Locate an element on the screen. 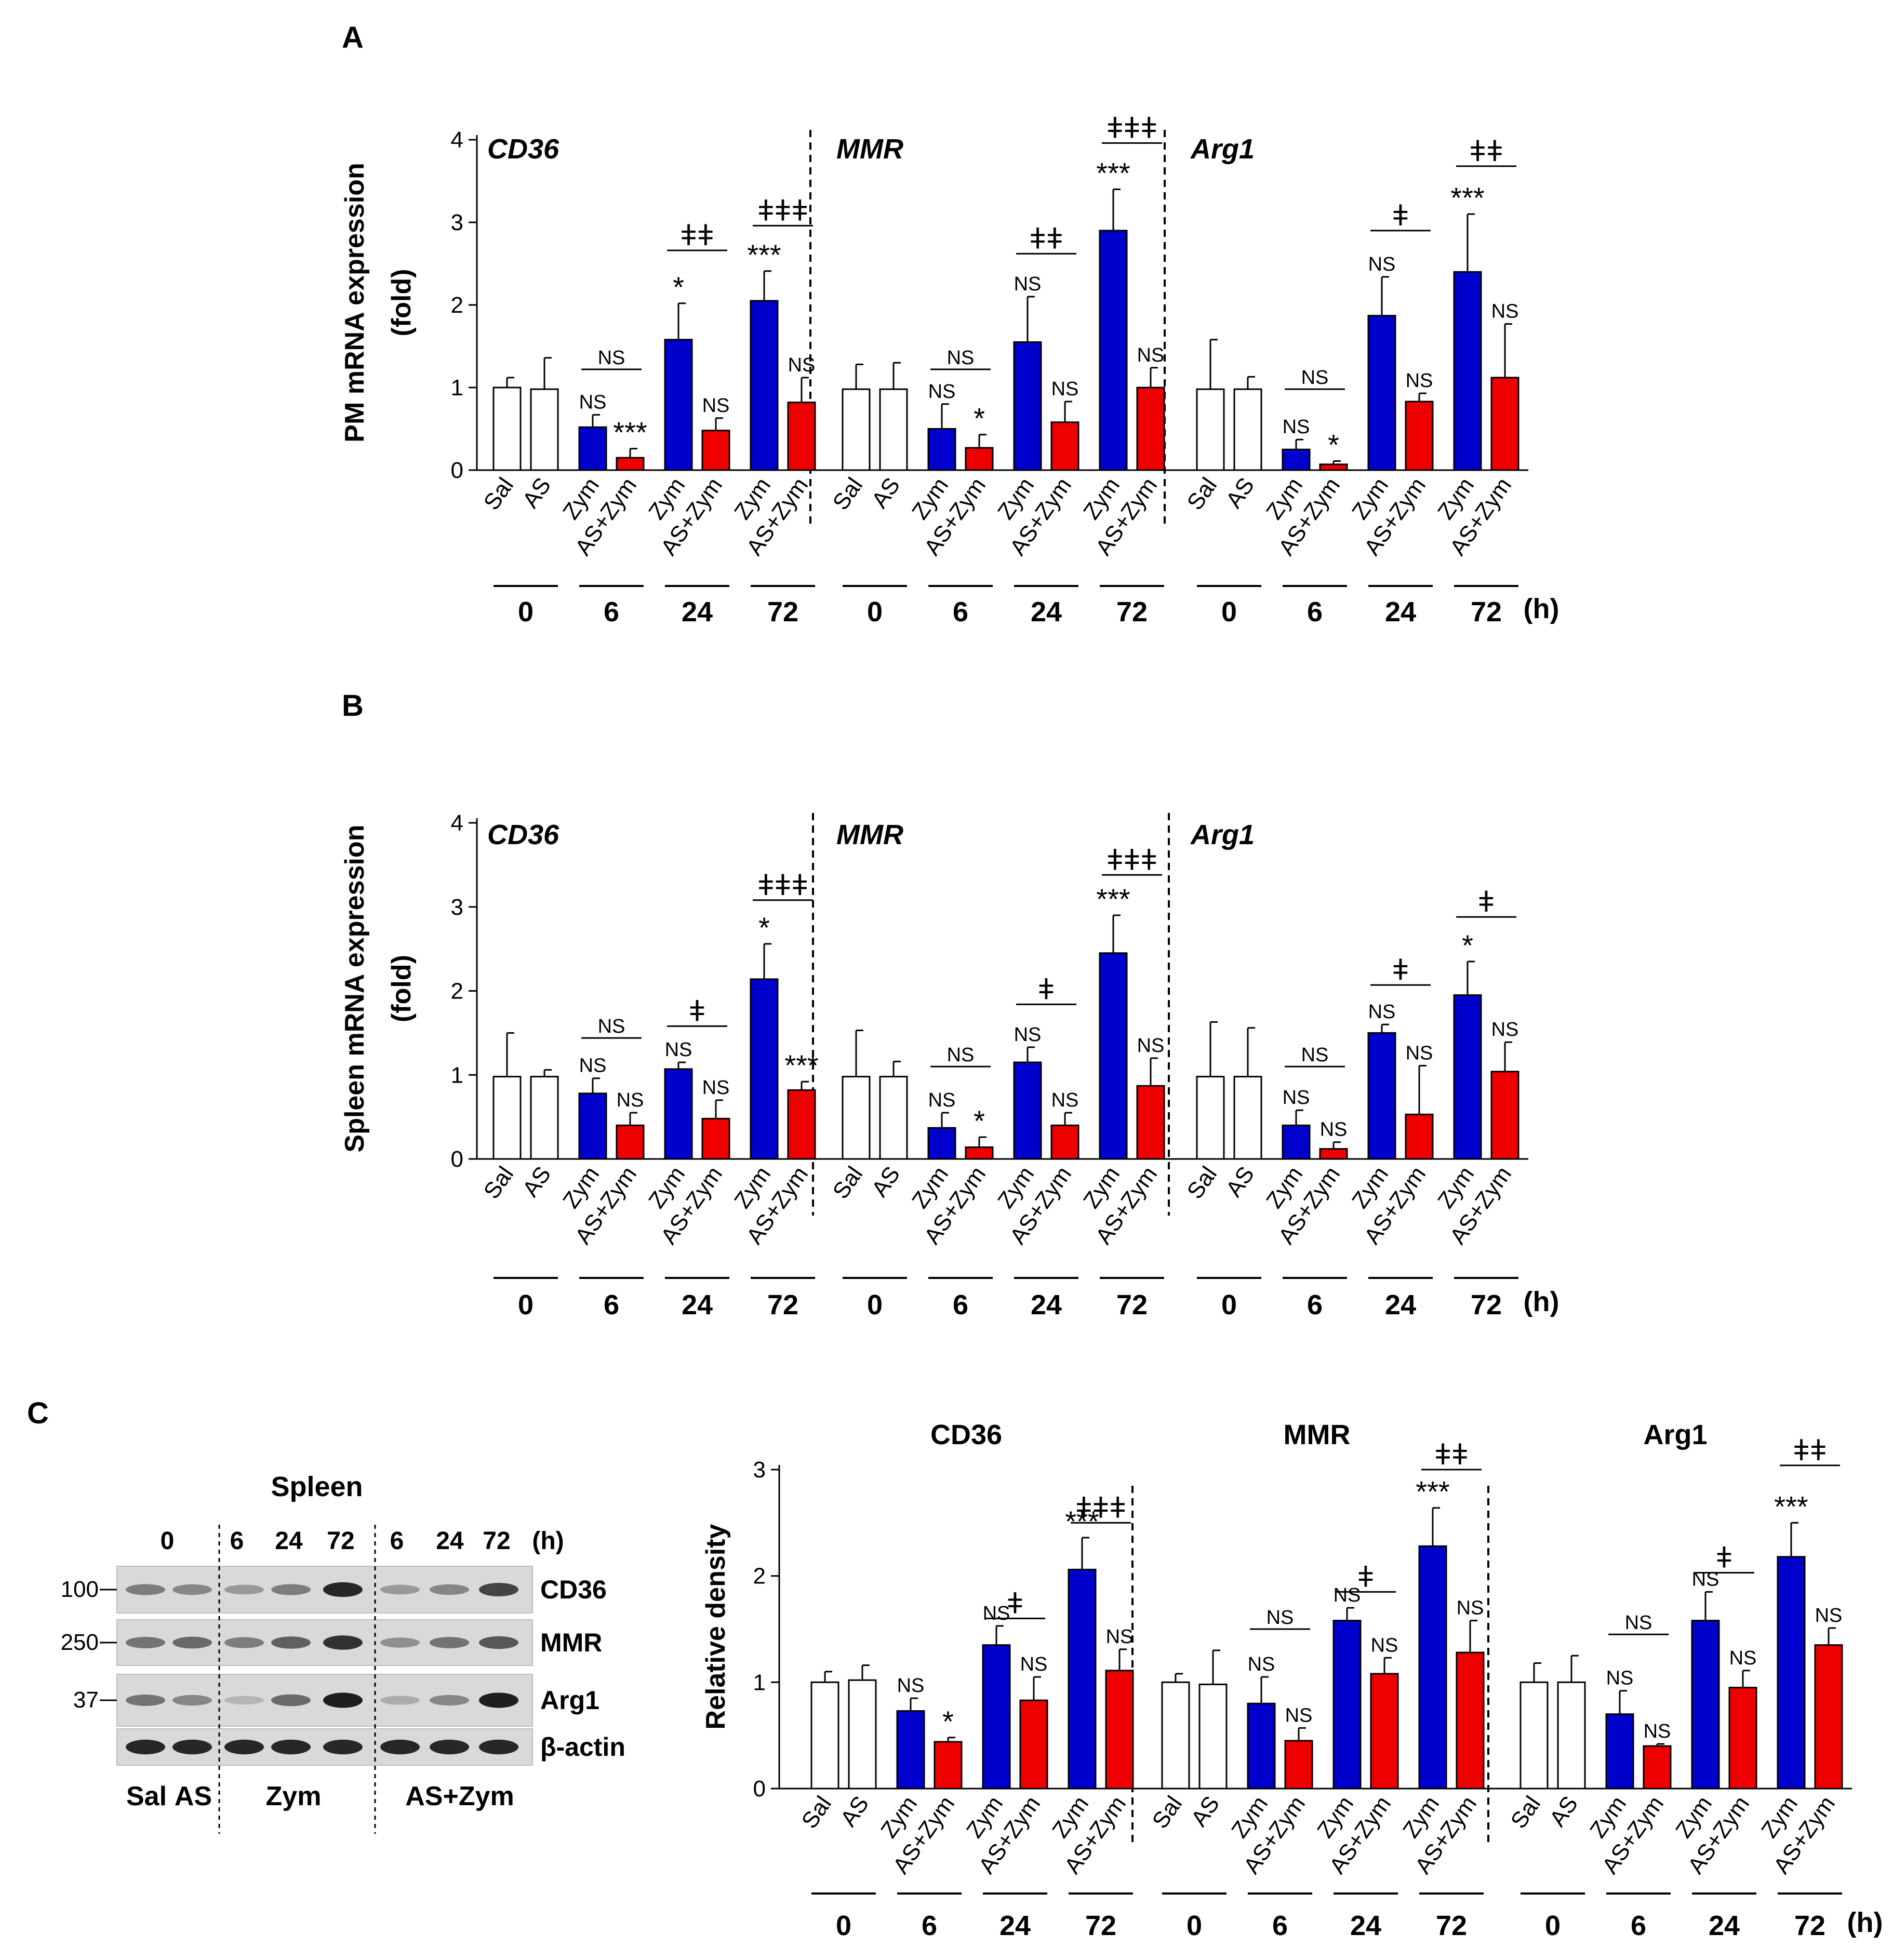 This screenshot has height=1960, width=1893. blot-title: Spleen is located at coordinates (317, 1486).